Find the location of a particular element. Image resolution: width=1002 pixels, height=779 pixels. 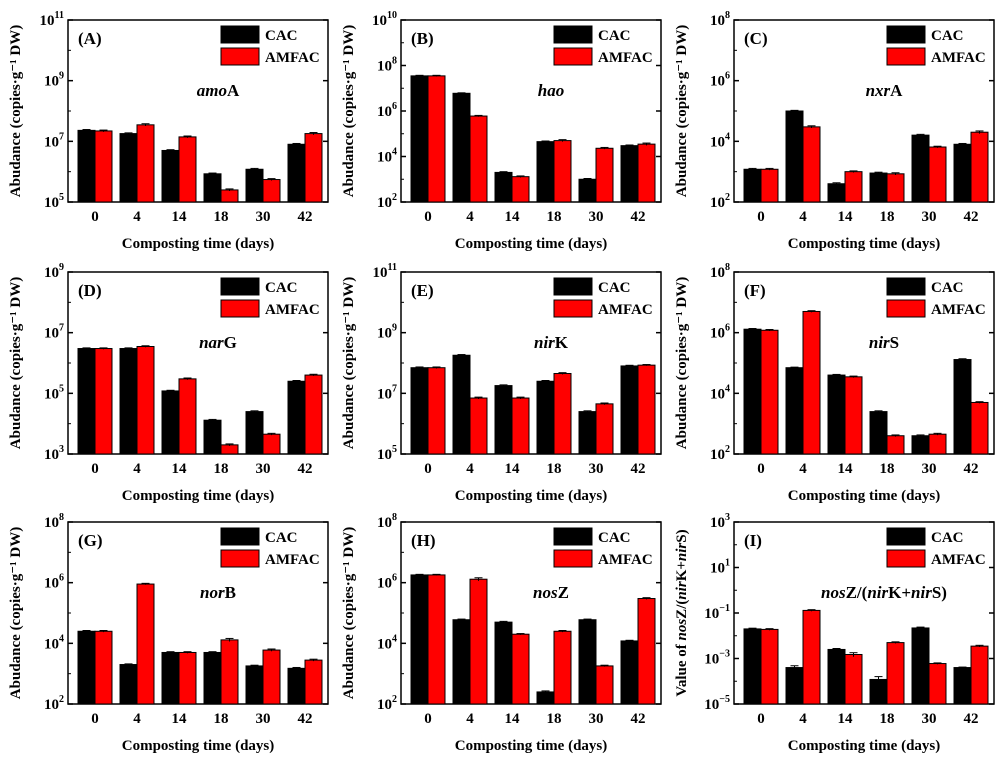

y-axis-label: Value of nosZ/(nirK+nirS) is located at coordinates (682, 612).